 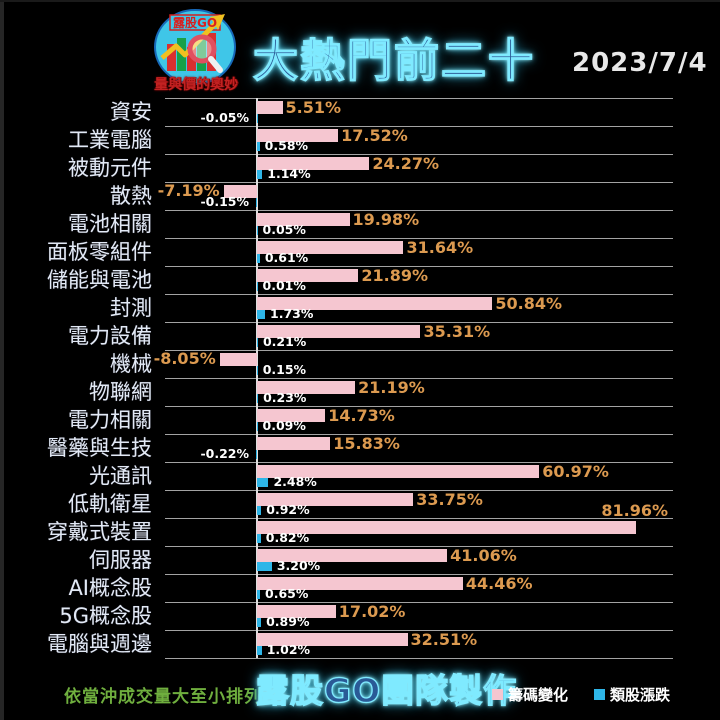 I want to click on blue-value-label: 0.65%, so click(x=287, y=593).